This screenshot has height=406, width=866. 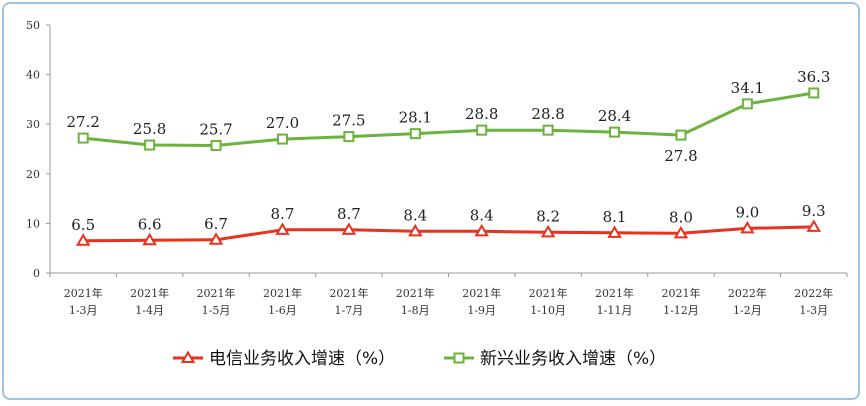 I want to click on x-tick-label-period: 1-2月, so click(x=747, y=310).